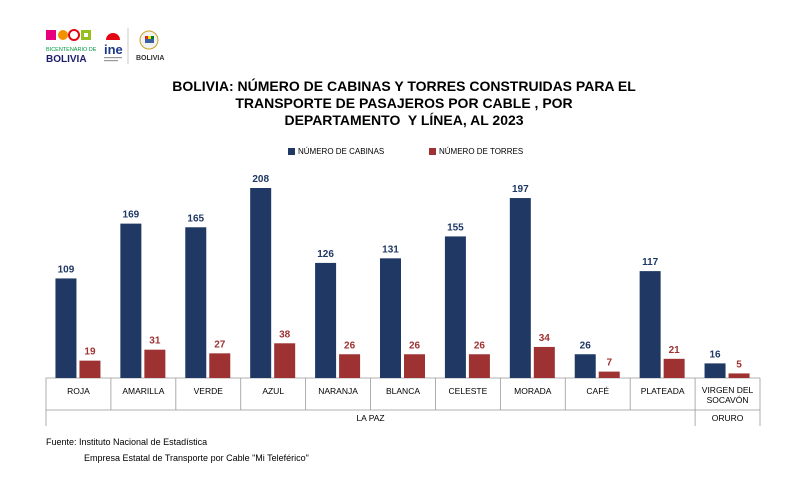 The width and height of the screenshot is (808, 499). I want to click on ine-logo: ine, so click(113, 47).